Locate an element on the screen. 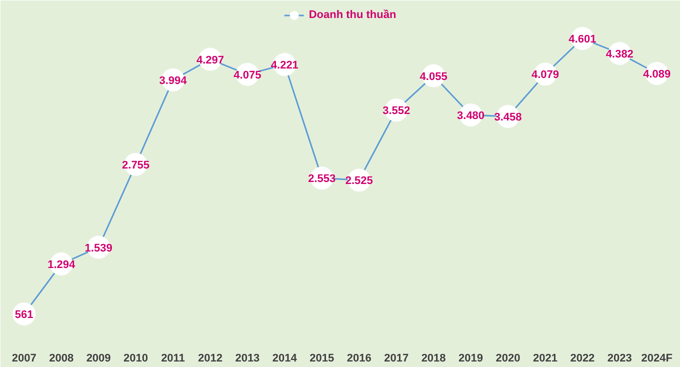 The image size is (680, 367). data-label: 2.525 is located at coordinates (359, 181).